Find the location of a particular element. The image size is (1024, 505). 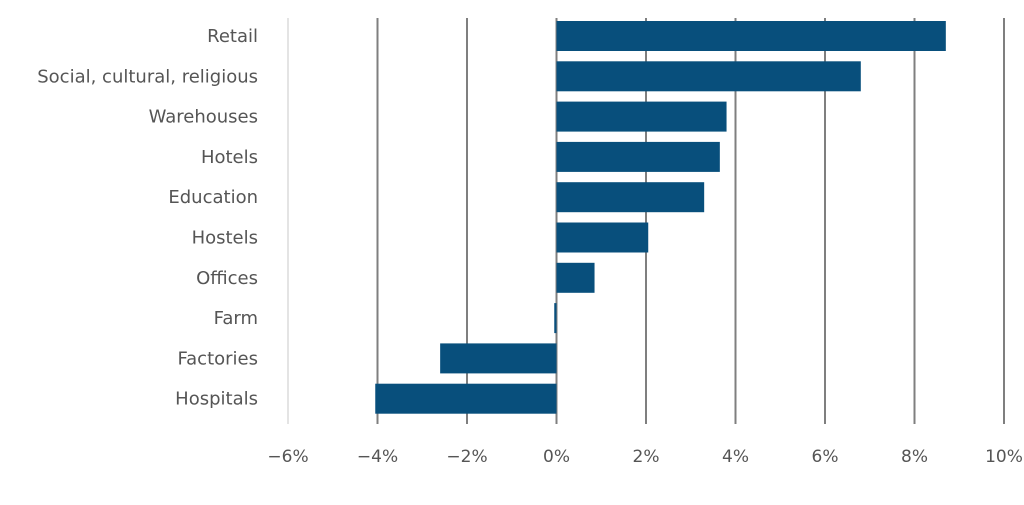

category-label: Hostels is located at coordinates (225, 238).